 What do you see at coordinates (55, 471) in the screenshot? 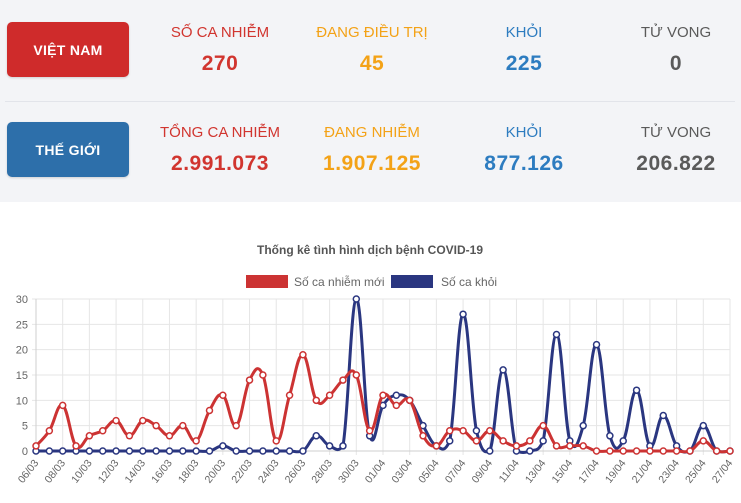
I see `x-tick-label: 08/03` at bounding box center [55, 471].